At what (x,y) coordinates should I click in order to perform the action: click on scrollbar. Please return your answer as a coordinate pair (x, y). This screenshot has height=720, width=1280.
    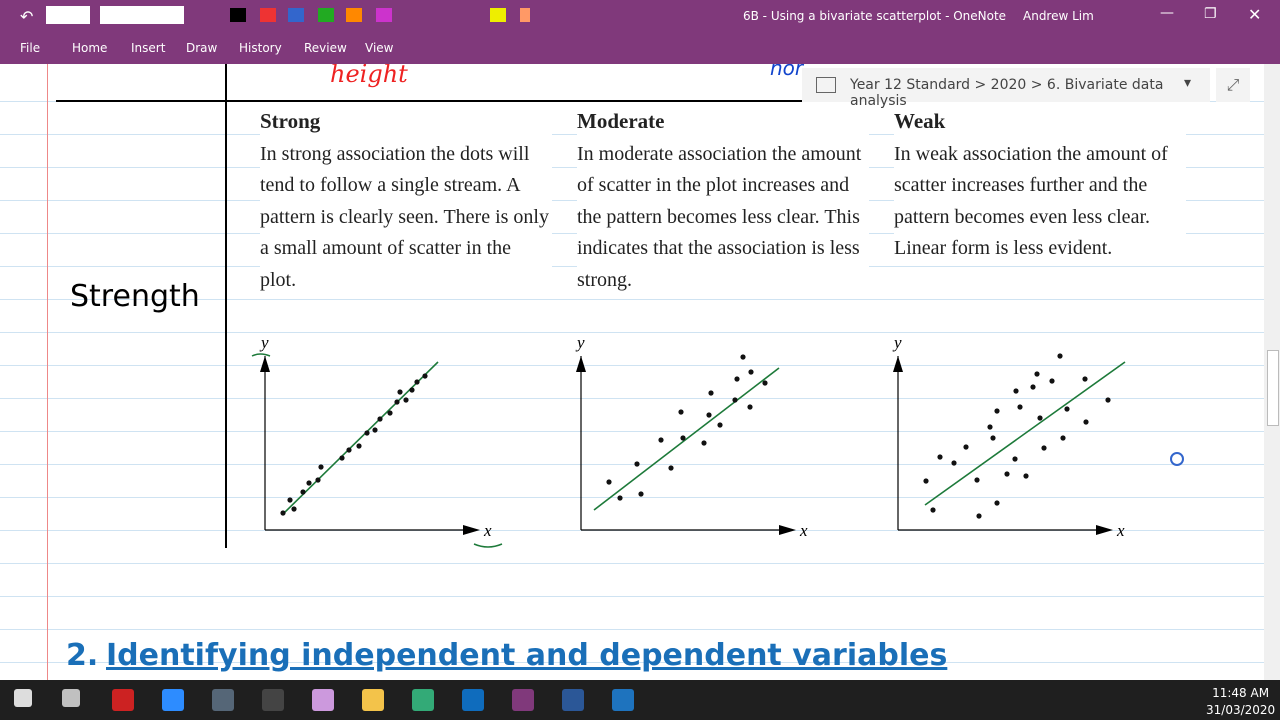
    Looking at the image, I should click on (1272, 372).